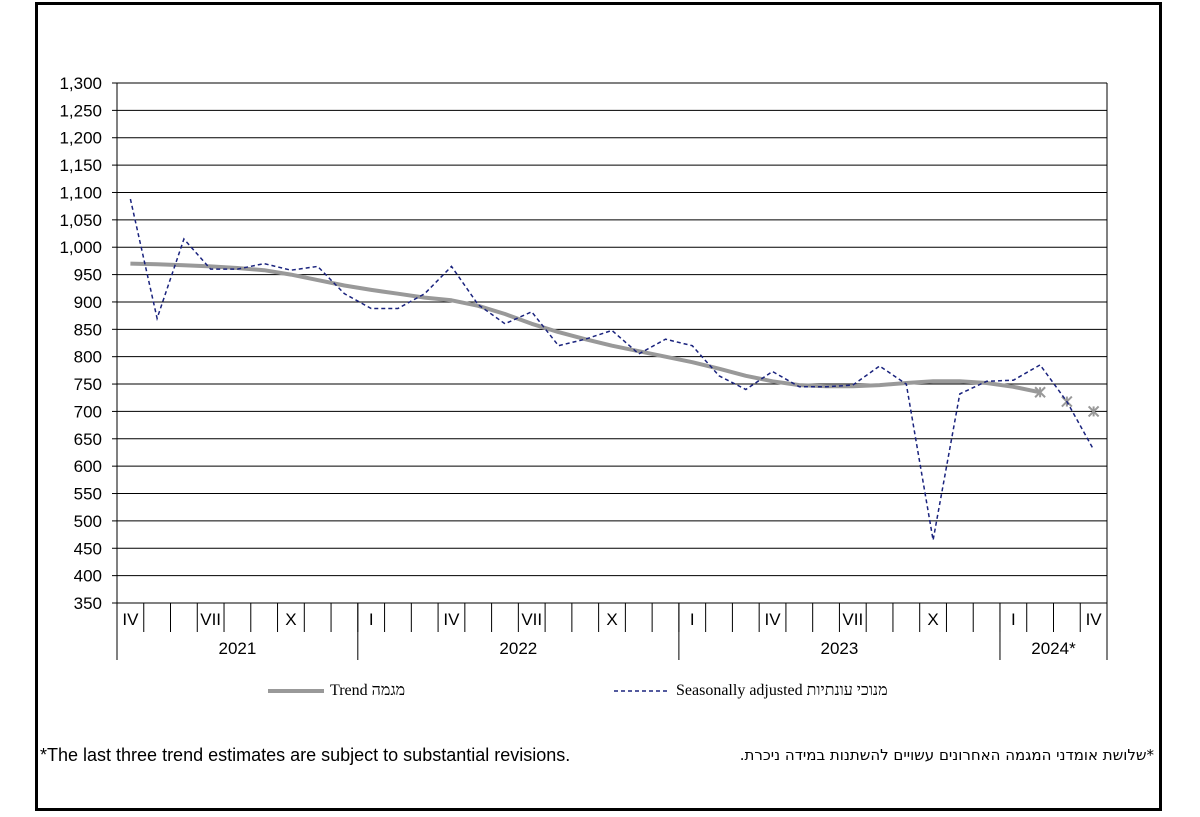  I want to click on y-tick-label: 650, so click(88, 439).